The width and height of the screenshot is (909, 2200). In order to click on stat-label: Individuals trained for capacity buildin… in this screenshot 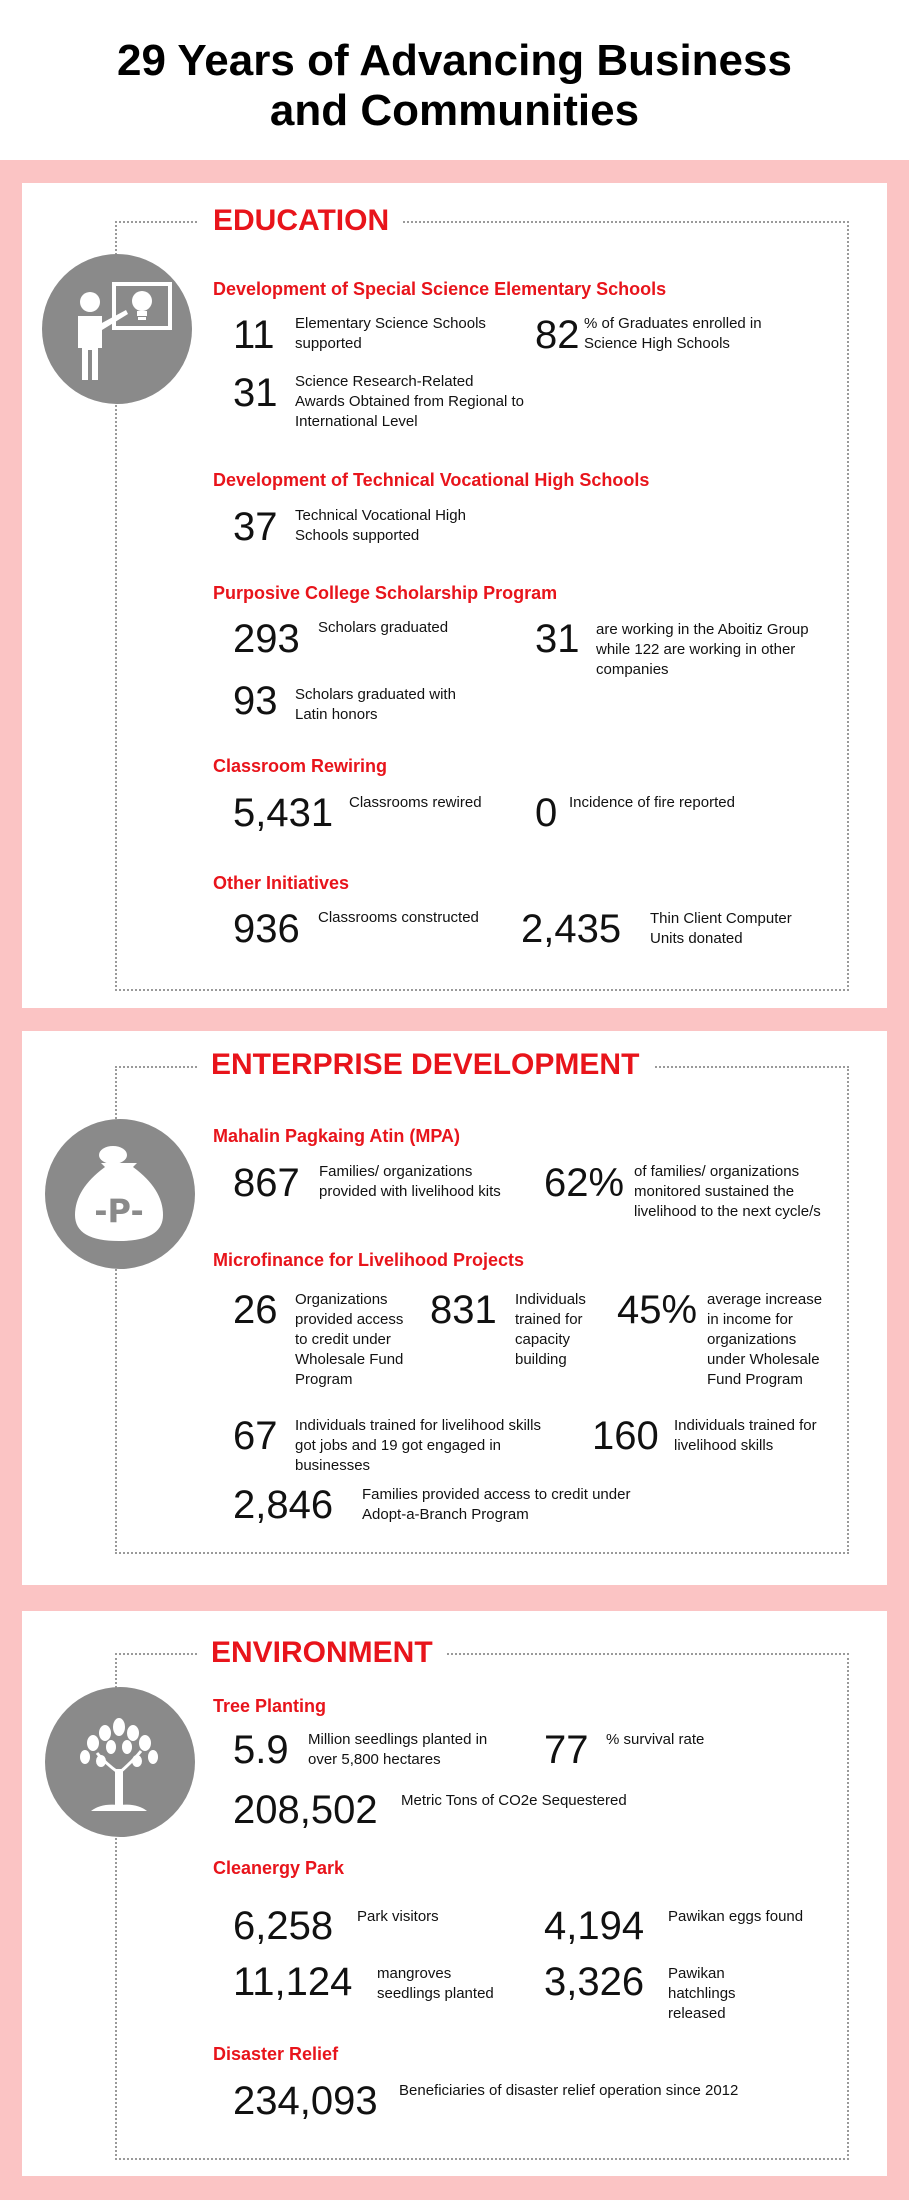, I will do `click(550, 1329)`.